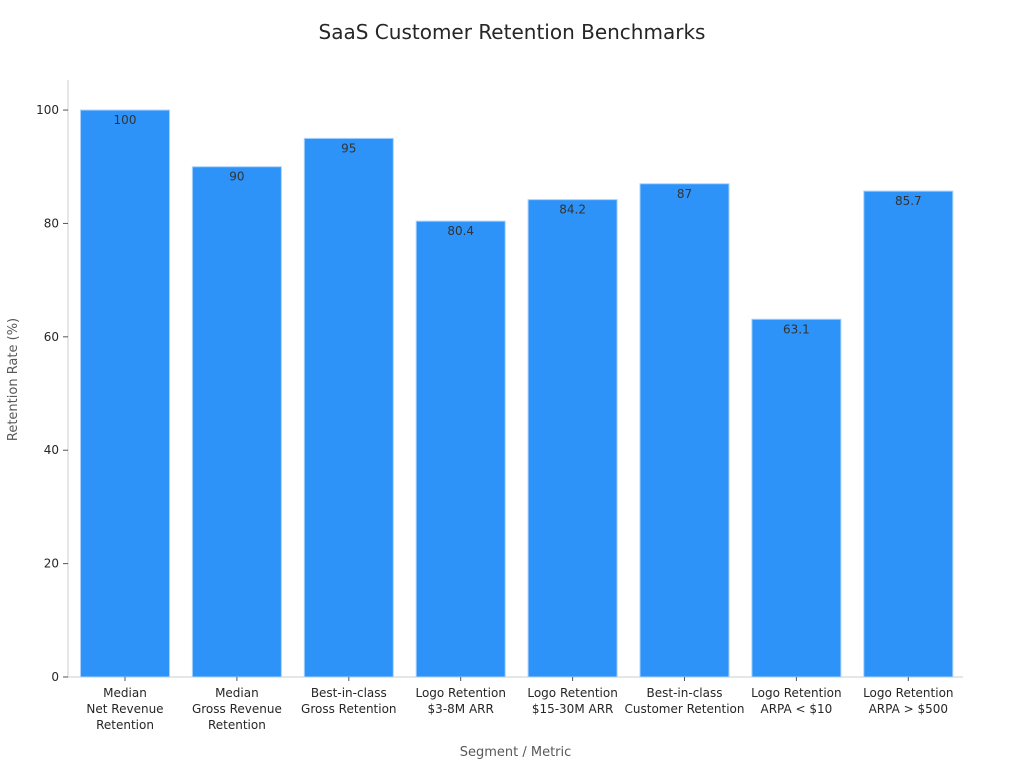  Describe the element at coordinates (349, 701) in the screenshot. I see `x-tick-label: Best-in-class Gross Retention` at that location.